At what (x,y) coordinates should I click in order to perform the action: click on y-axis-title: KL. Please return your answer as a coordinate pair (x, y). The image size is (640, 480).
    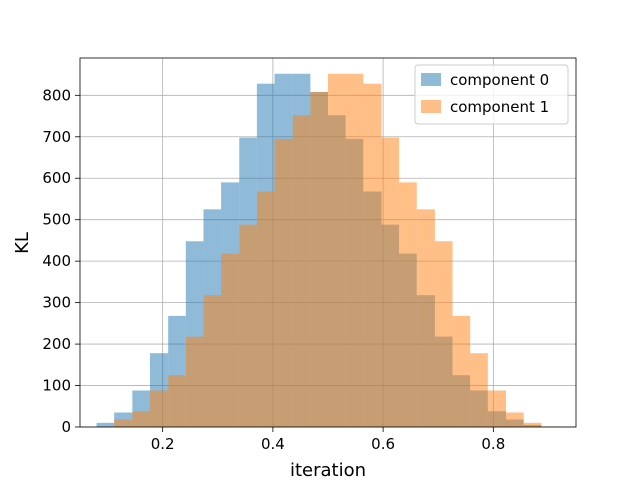
    Looking at the image, I should click on (22, 243).